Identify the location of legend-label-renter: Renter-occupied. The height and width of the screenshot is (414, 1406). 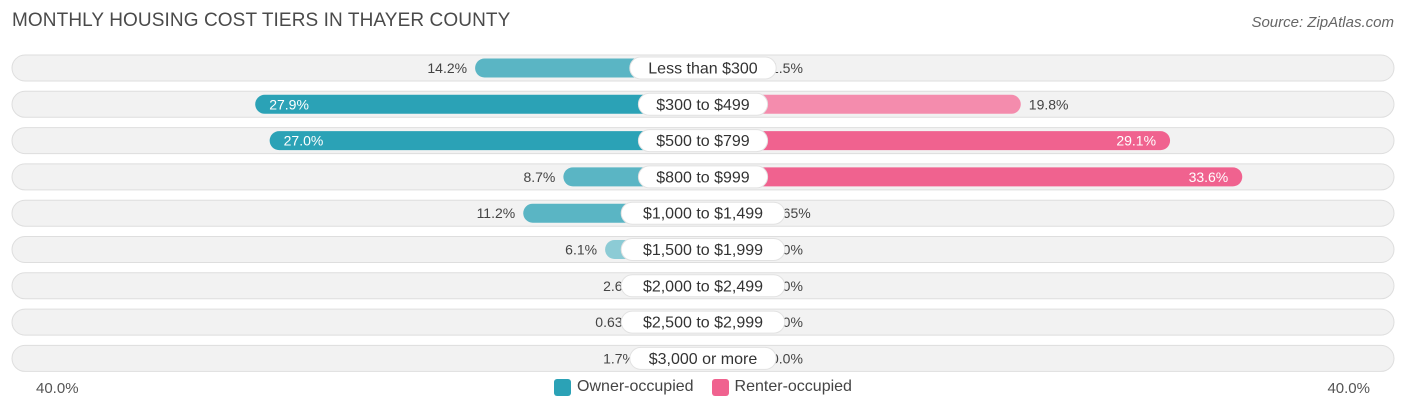
(793, 386).